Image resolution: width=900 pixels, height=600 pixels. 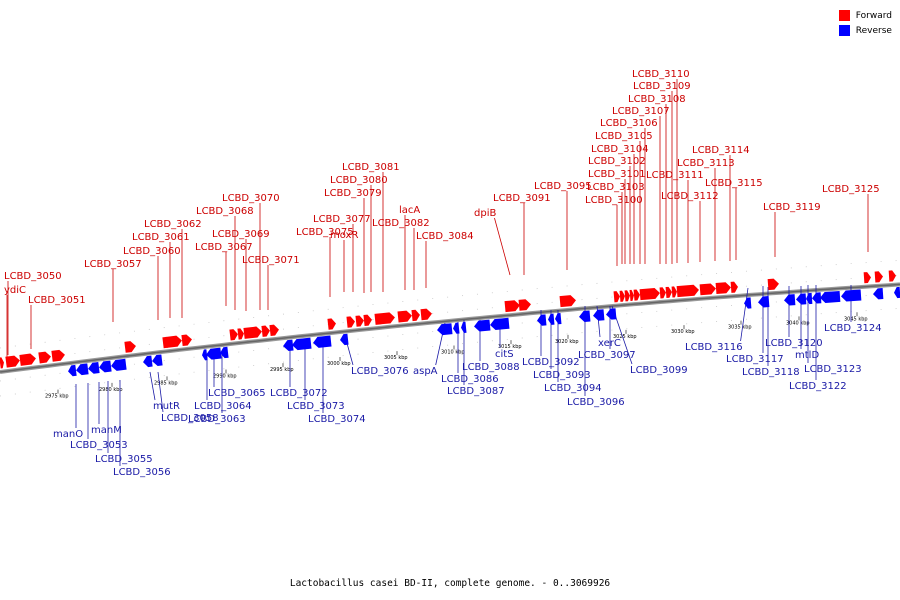 What do you see at coordinates (225, 211) in the screenshot?
I see `forward-gene-label: LCBD_3068` at bounding box center [225, 211].